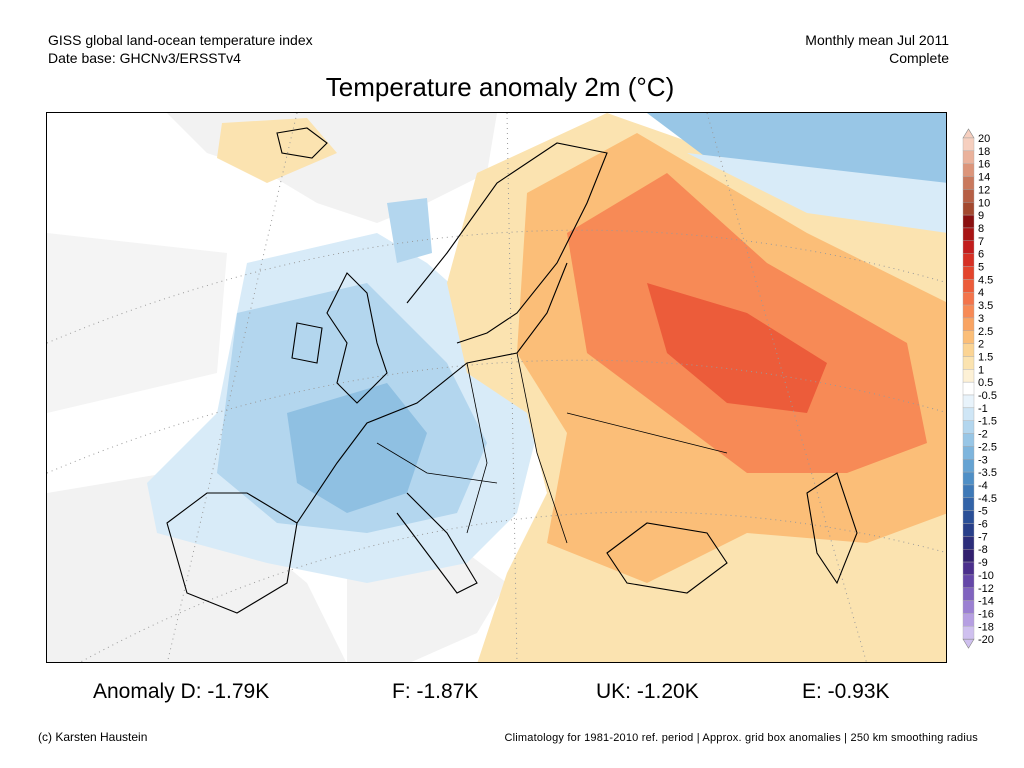  I want to click on no-data-south-atlantic, so click(197, 567).